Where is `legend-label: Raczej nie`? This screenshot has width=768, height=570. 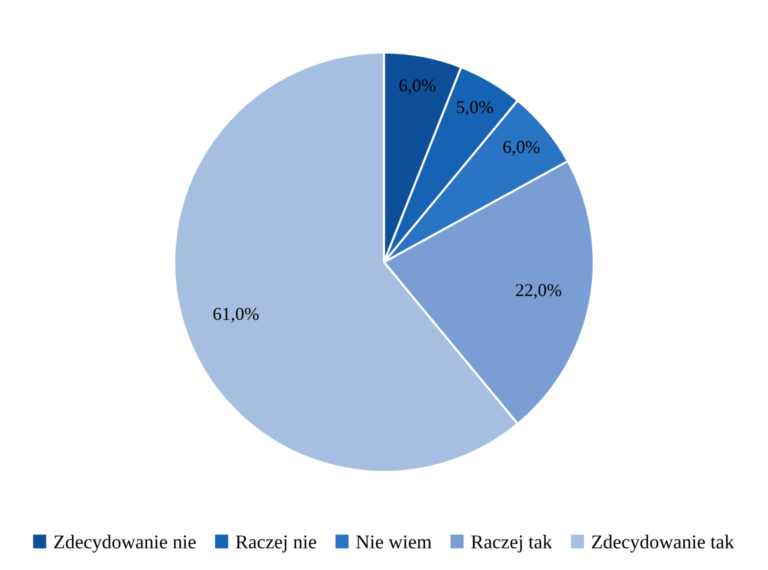 legend-label: Raczej nie is located at coordinates (276, 543).